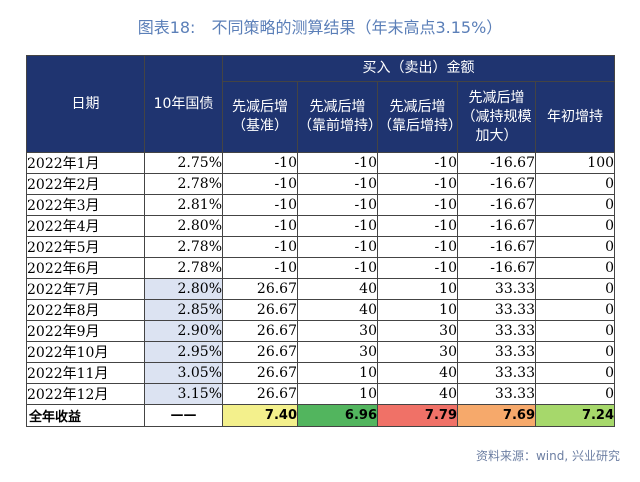 The image size is (640, 482). Describe the element at coordinates (339, 117) in the screenshot. I see `header-col-2: 先减后增（靠前增持）` at that location.